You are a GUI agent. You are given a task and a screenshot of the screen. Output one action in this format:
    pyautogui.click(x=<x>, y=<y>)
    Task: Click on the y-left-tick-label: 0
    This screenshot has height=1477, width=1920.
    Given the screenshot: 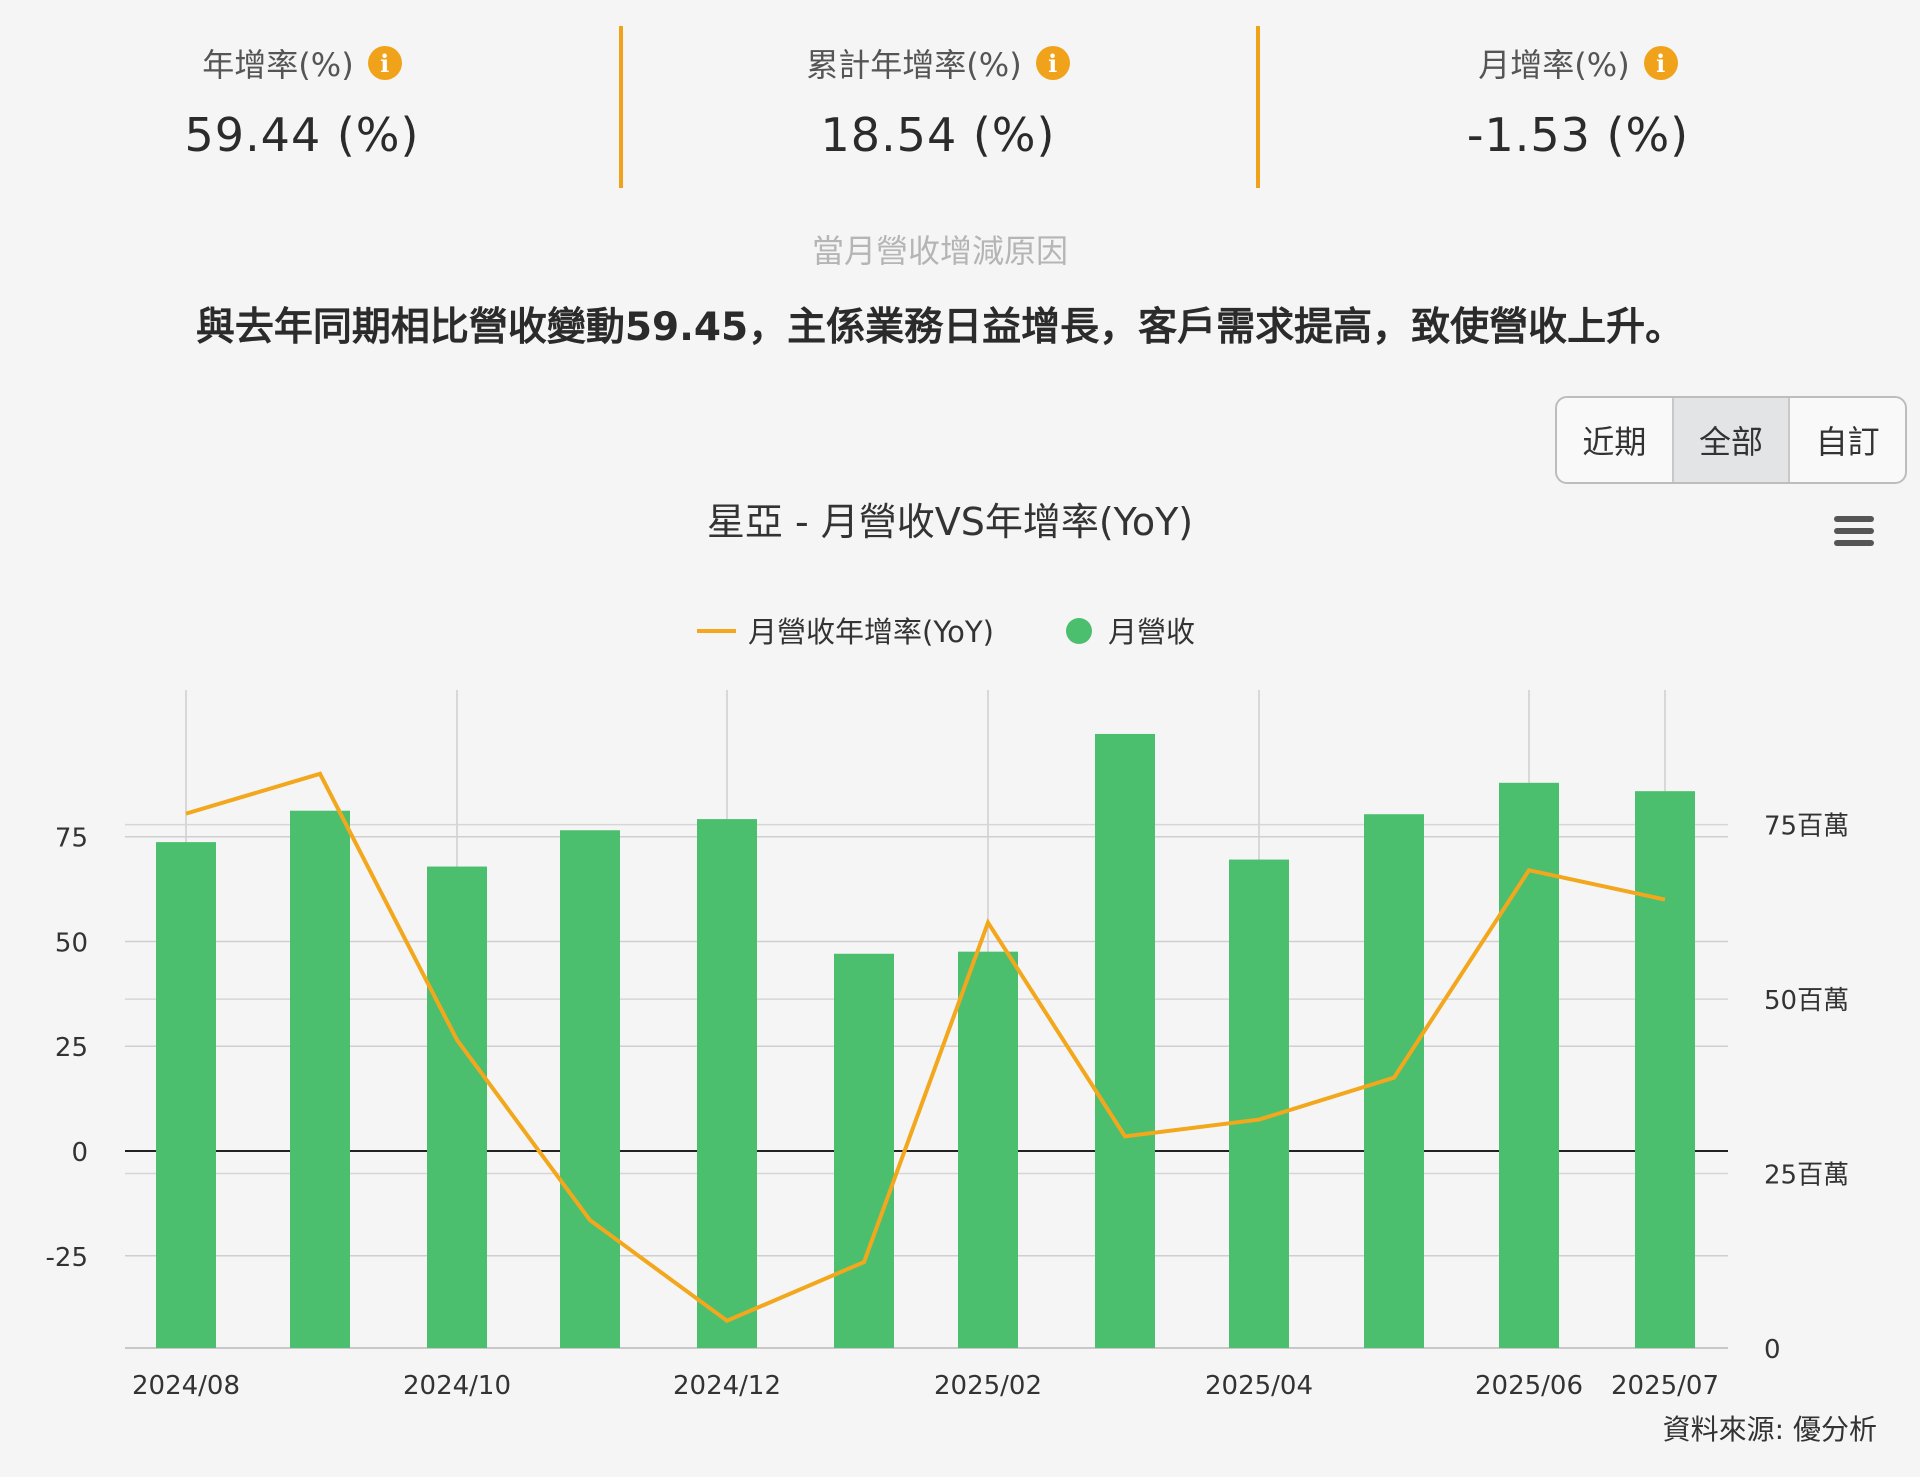 What is the action you would take?
    pyautogui.click(x=79, y=1153)
    